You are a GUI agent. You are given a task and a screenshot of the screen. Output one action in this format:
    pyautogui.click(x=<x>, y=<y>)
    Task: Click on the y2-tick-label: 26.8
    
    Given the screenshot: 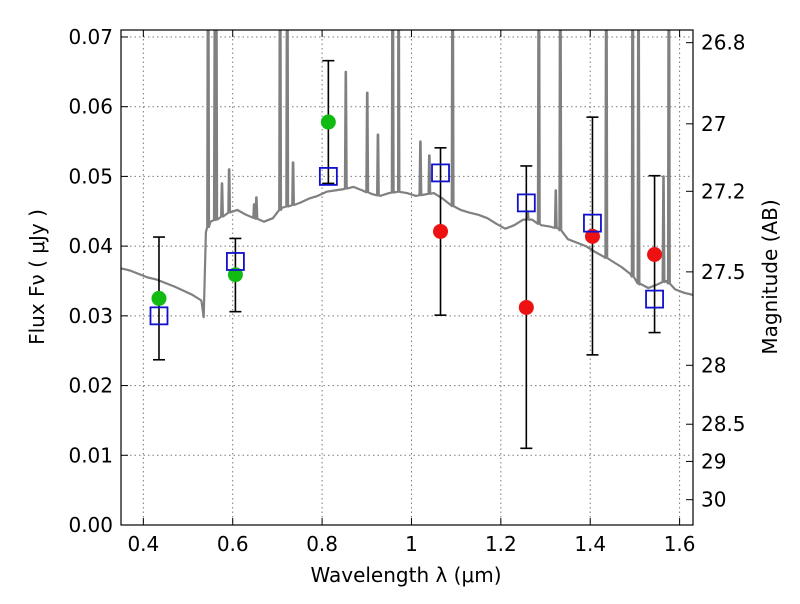 What is the action you would take?
    pyautogui.click(x=723, y=43)
    